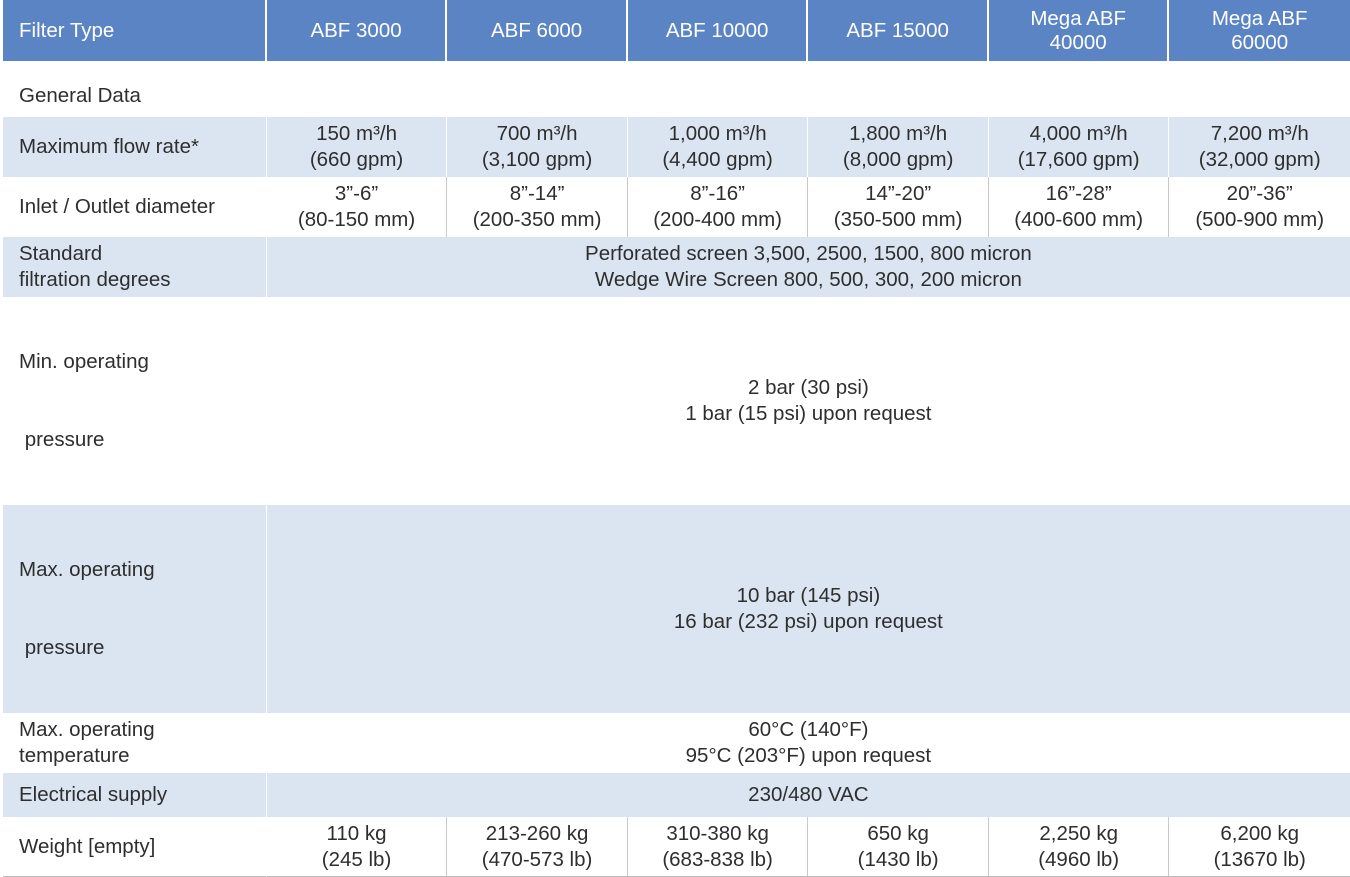 The width and height of the screenshot is (1350, 877). I want to click on diameter-cell-line: 14”-20”, so click(898, 193).